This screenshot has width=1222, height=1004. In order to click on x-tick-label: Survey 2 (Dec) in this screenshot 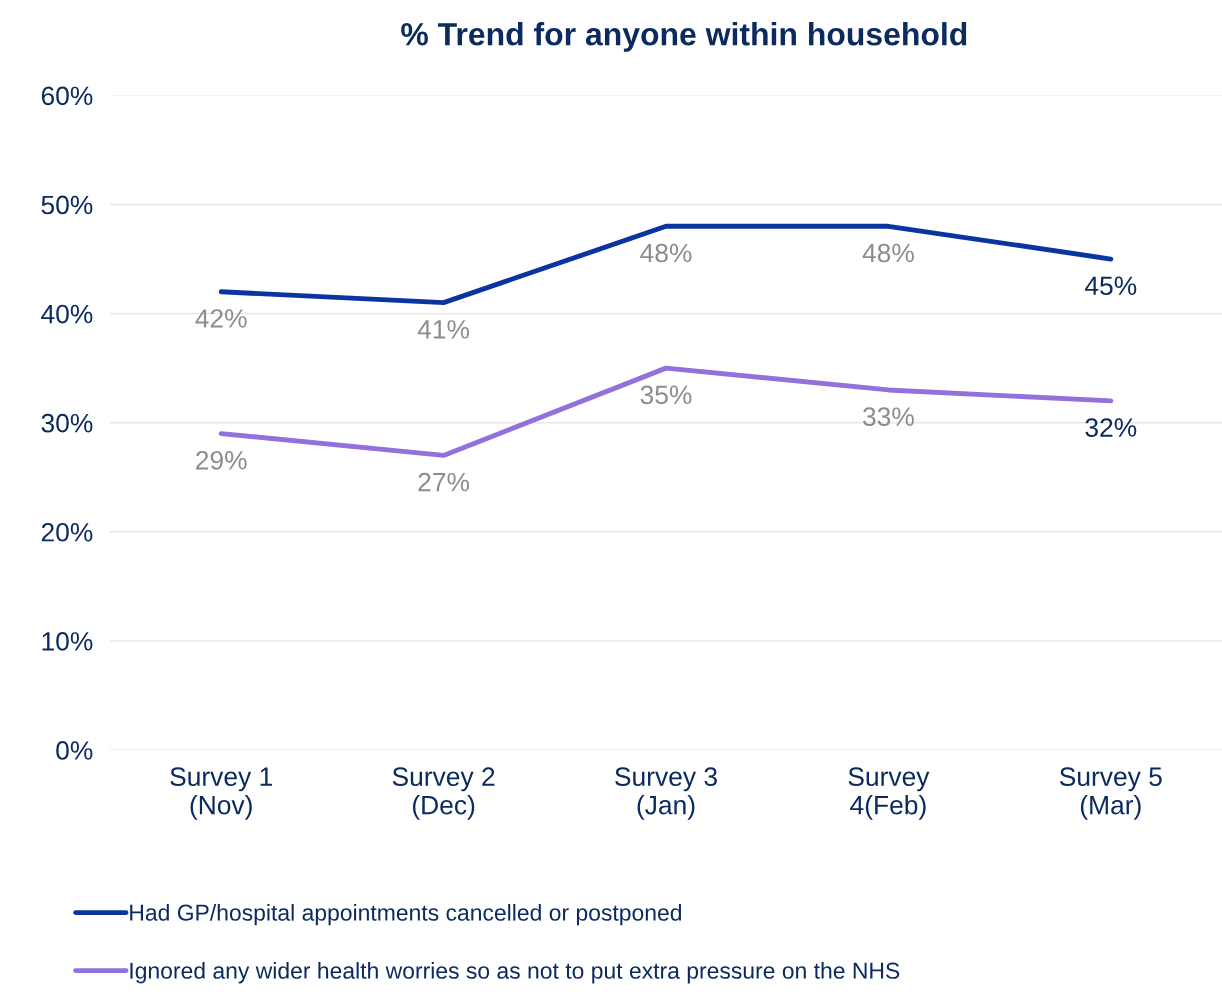, I will do `click(443, 793)`.